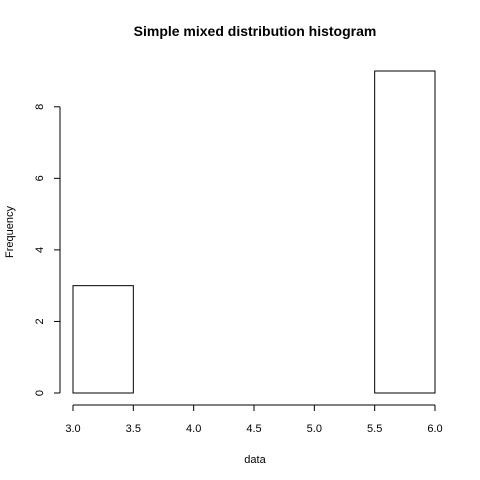  I want to click on x-tick-label: 4.0, so click(193, 429).